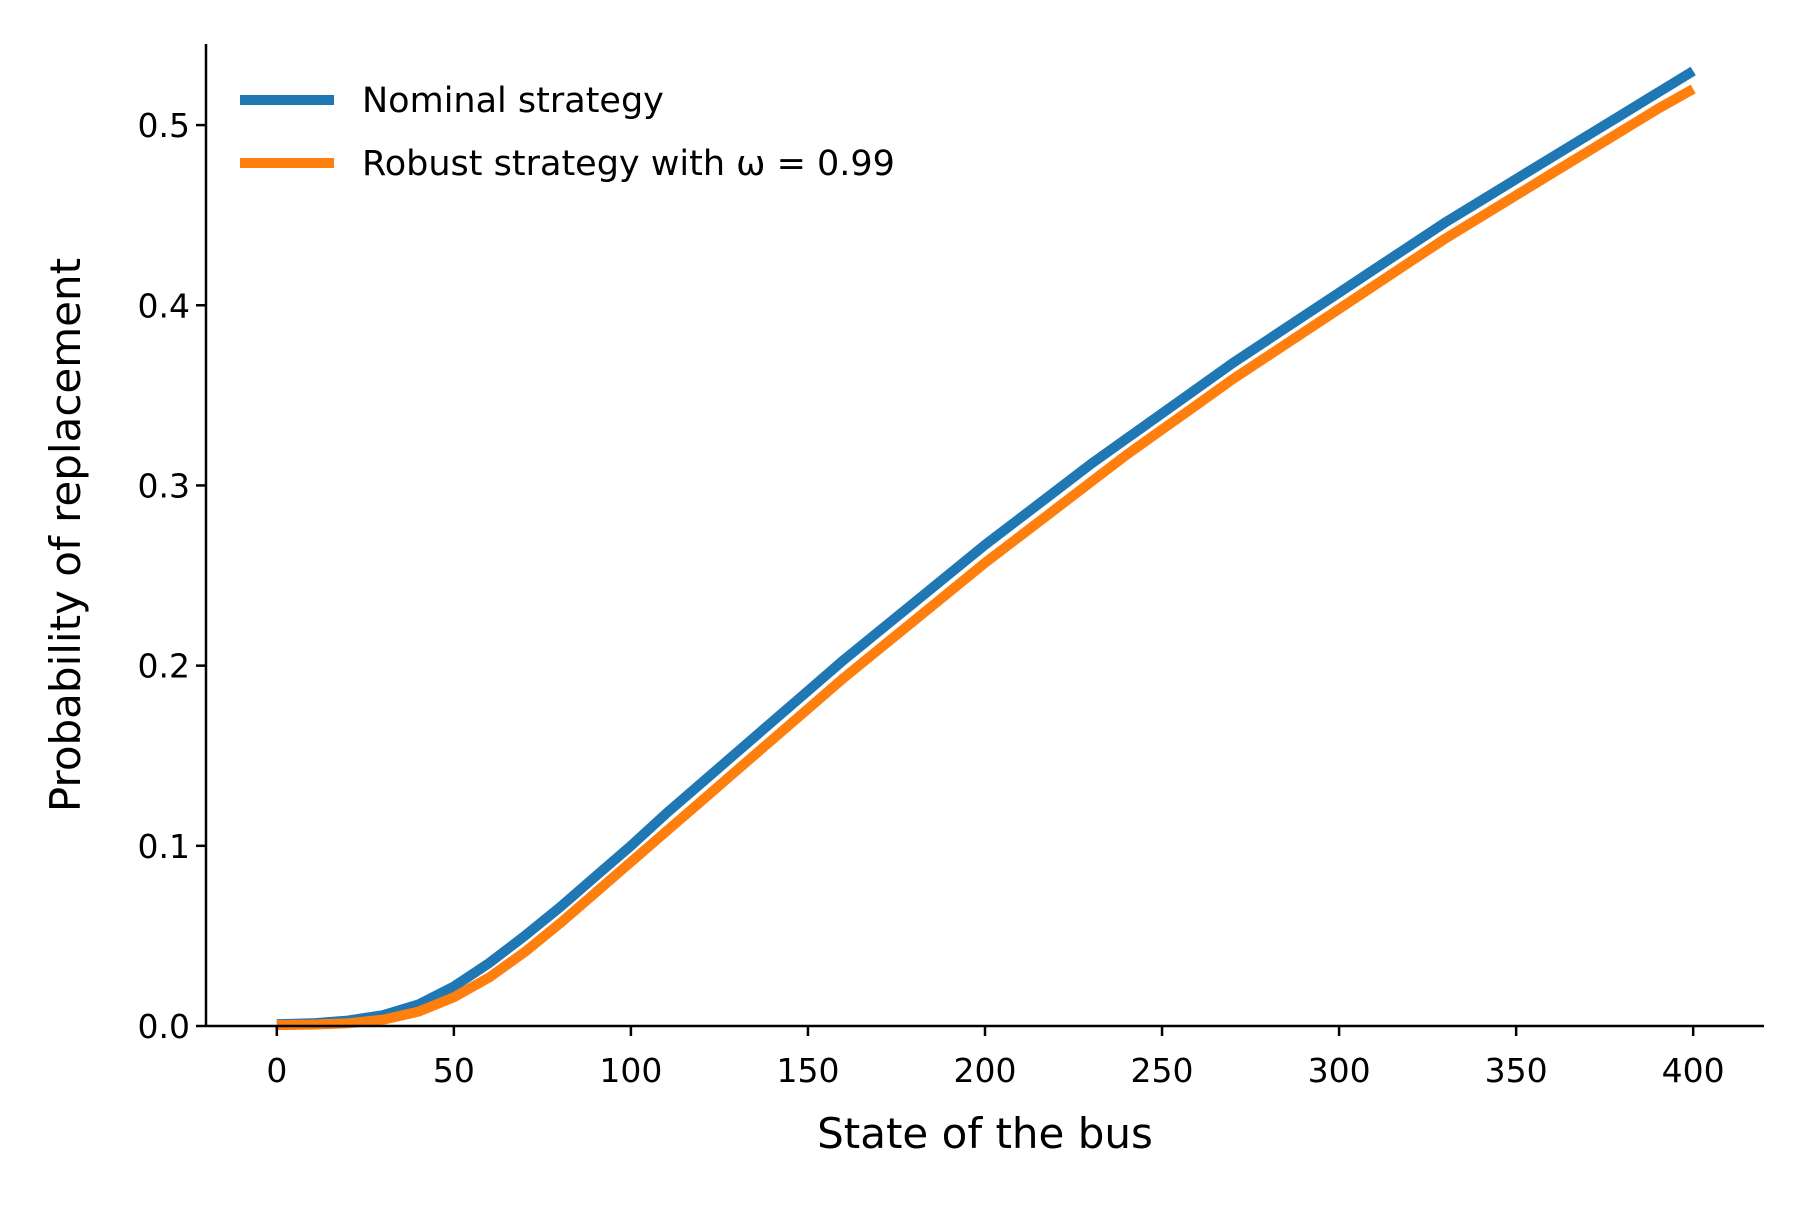 This screenshot has height=1205, width=1800. Describe the element at coordinates (1162, 1070) in the screenshot. I see `x-tick-label: 250` at that location.